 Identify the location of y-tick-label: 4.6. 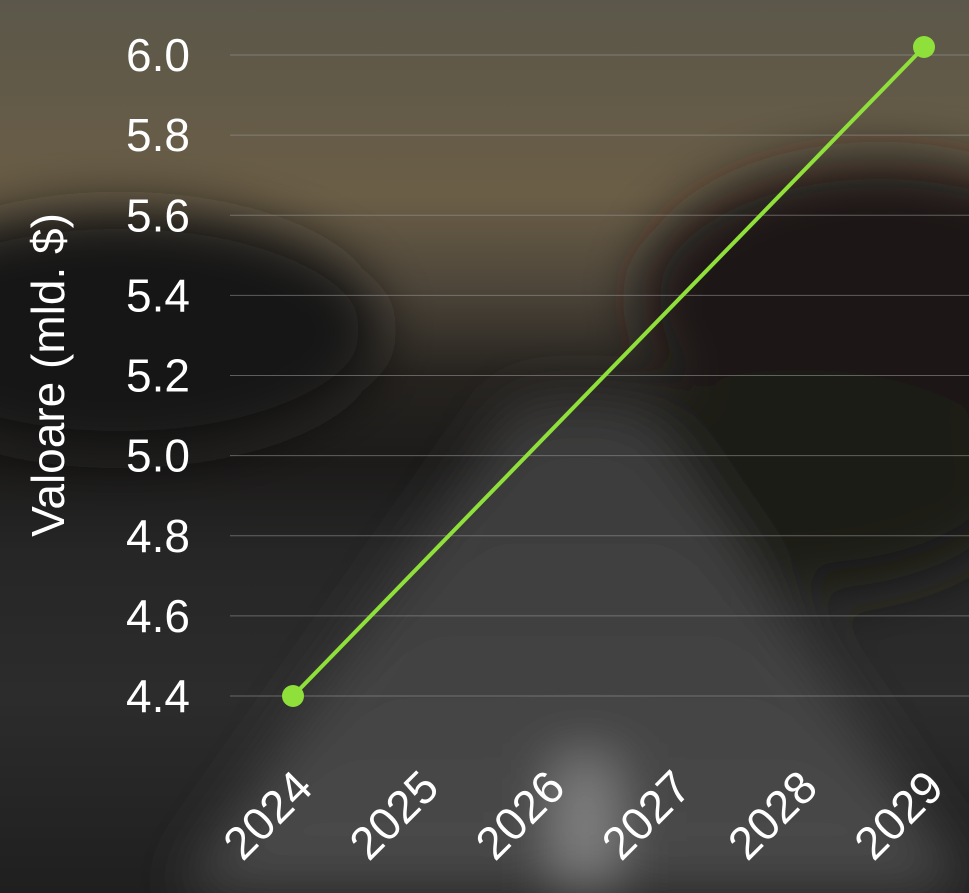
(158, 616).